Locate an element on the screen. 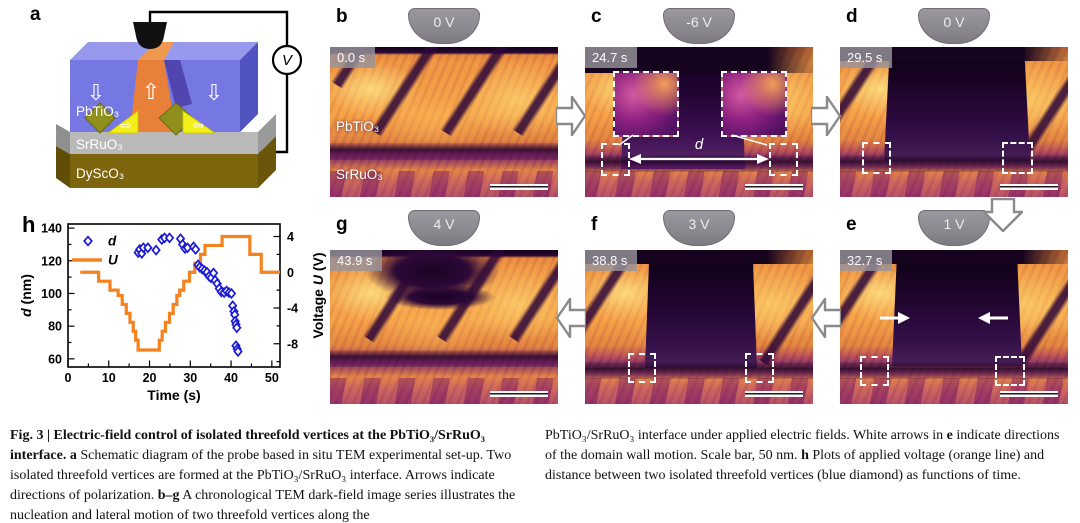 This screenshot has width=1080, height=523. x-tick-label: 20 is located at coordinates (150, 378).